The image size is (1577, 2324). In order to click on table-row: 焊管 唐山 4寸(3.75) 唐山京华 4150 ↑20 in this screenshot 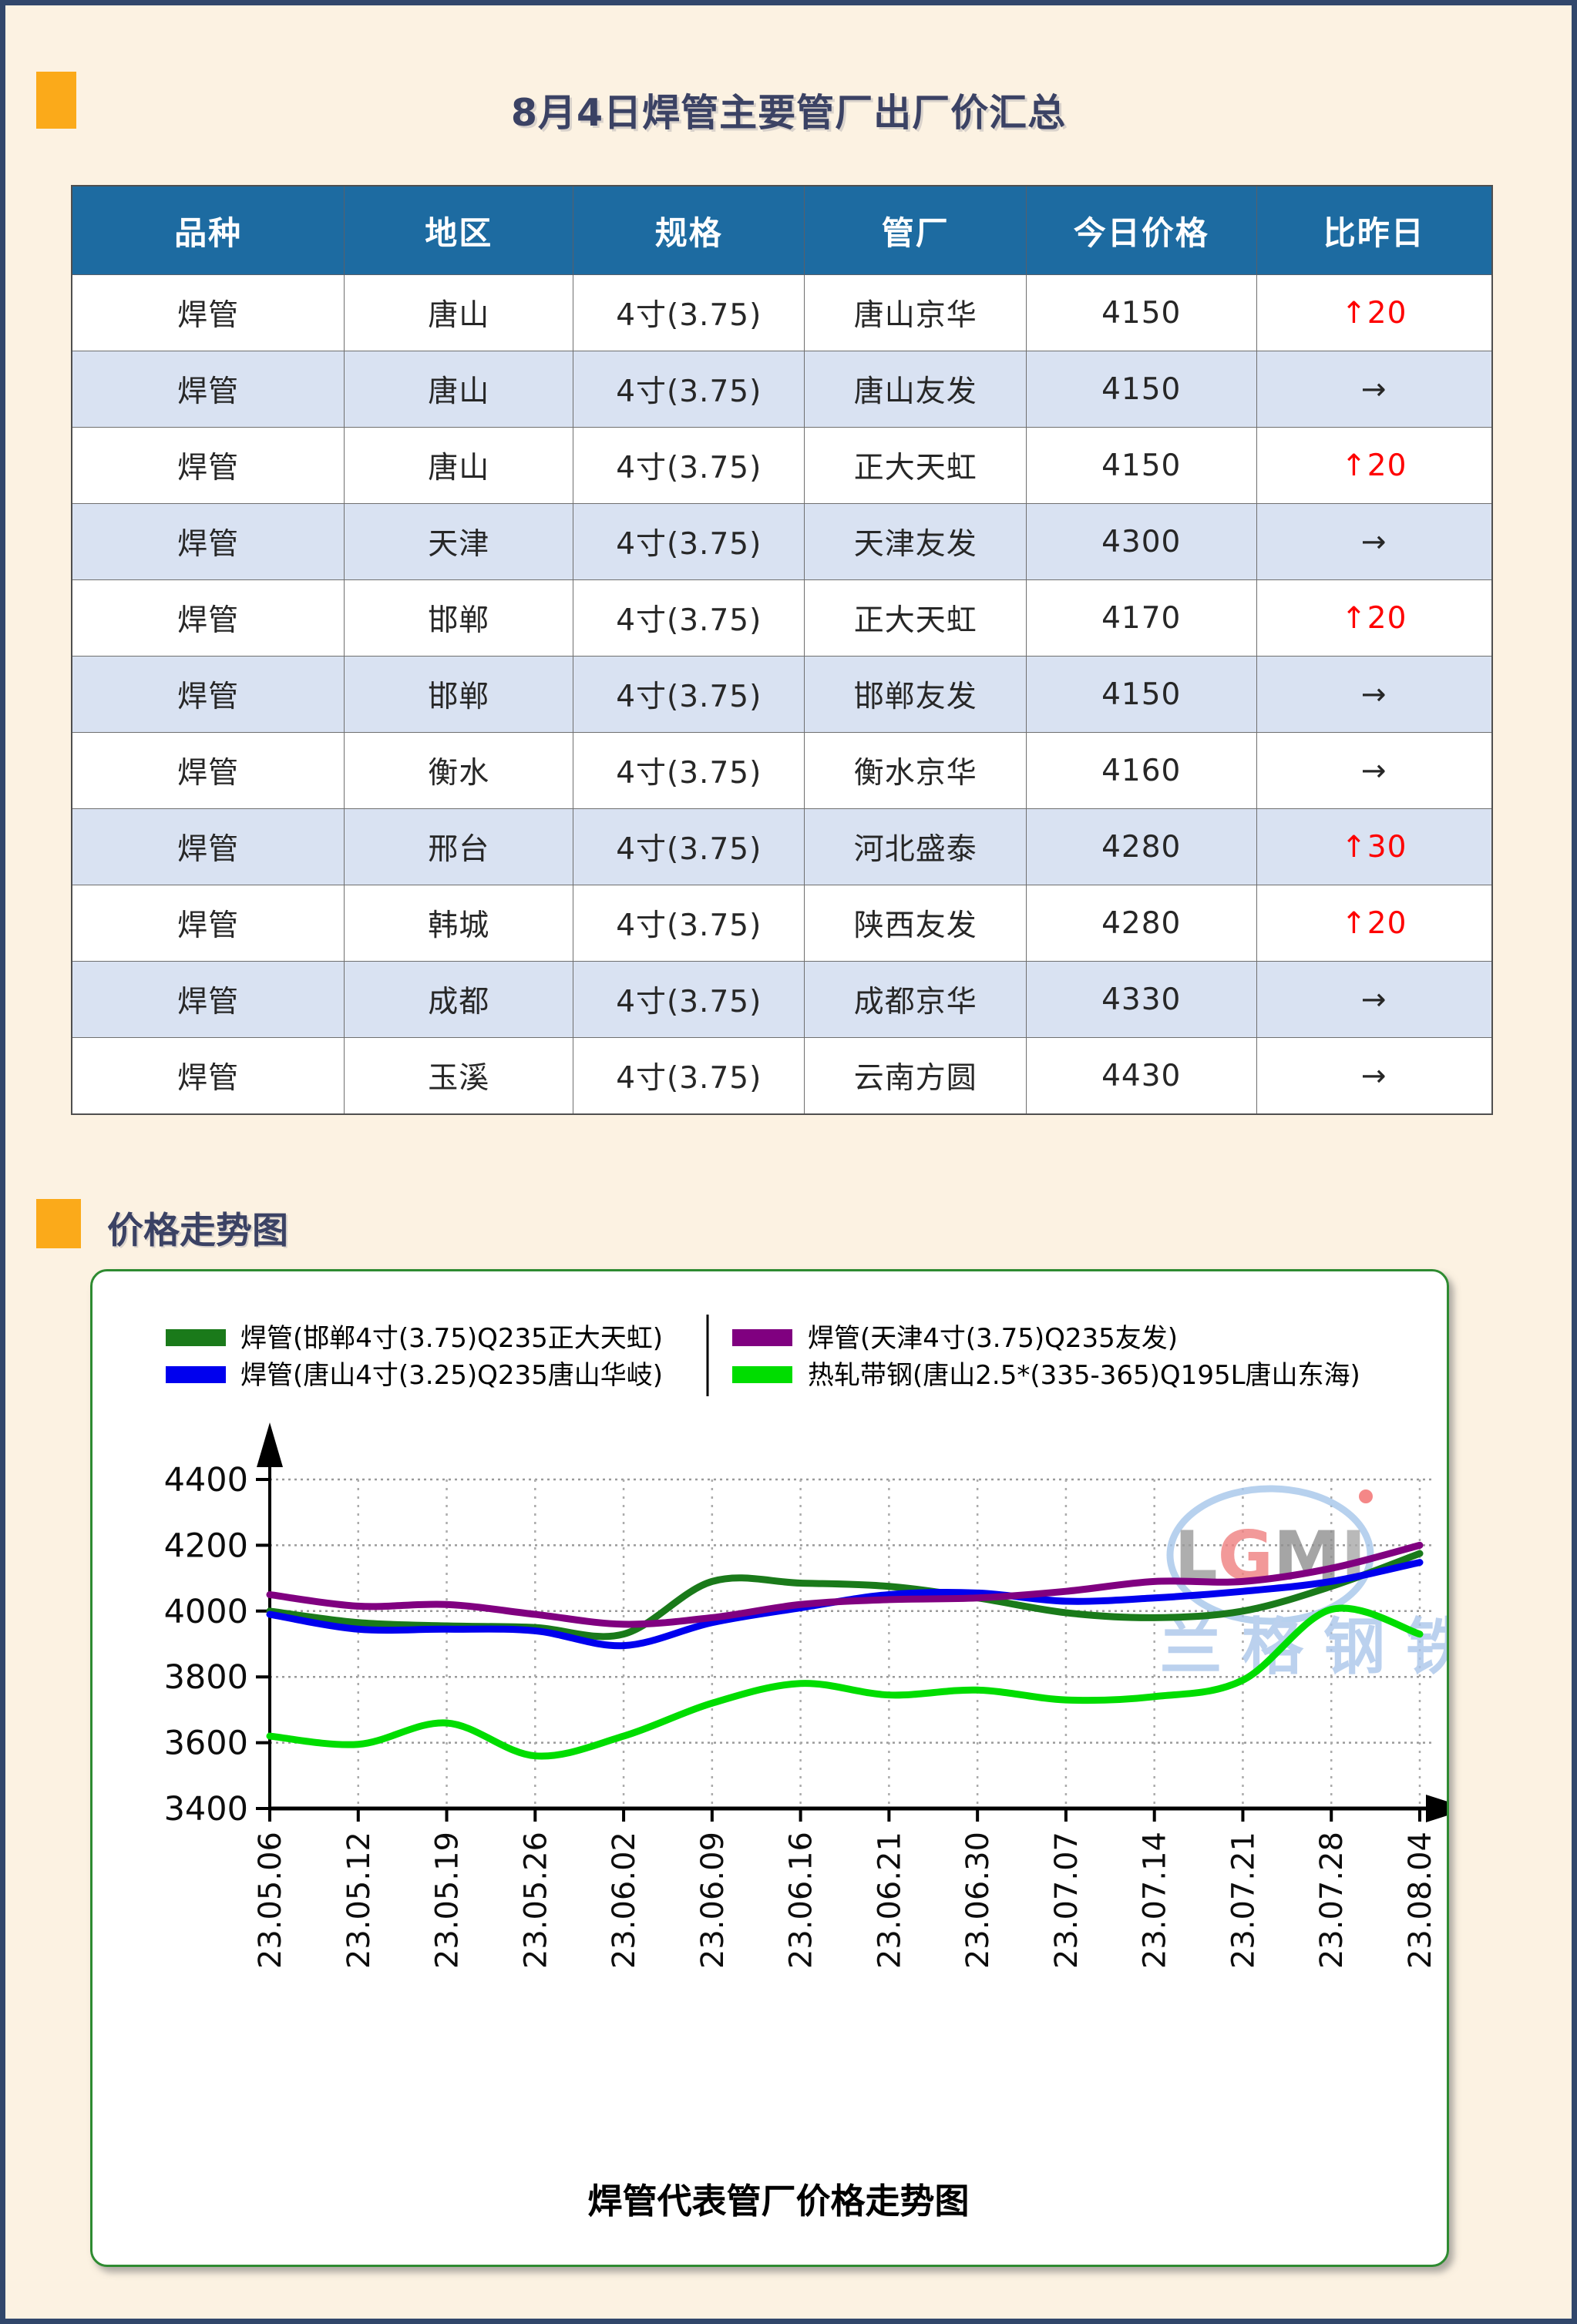, I will do `click(782, 312)`.